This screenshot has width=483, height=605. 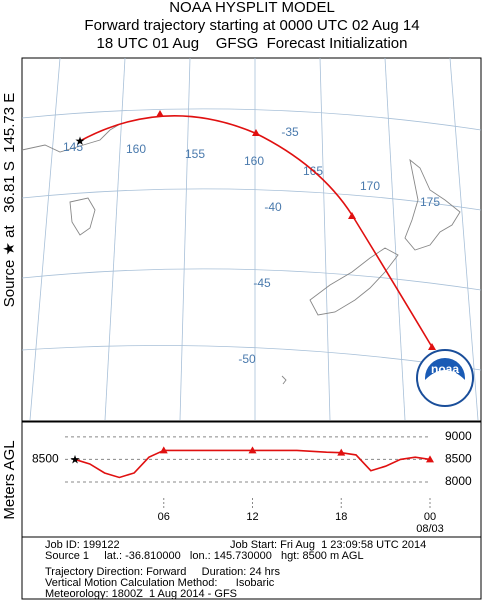 I want to click on x-tick-label: 12, so click(x=252, y=517).